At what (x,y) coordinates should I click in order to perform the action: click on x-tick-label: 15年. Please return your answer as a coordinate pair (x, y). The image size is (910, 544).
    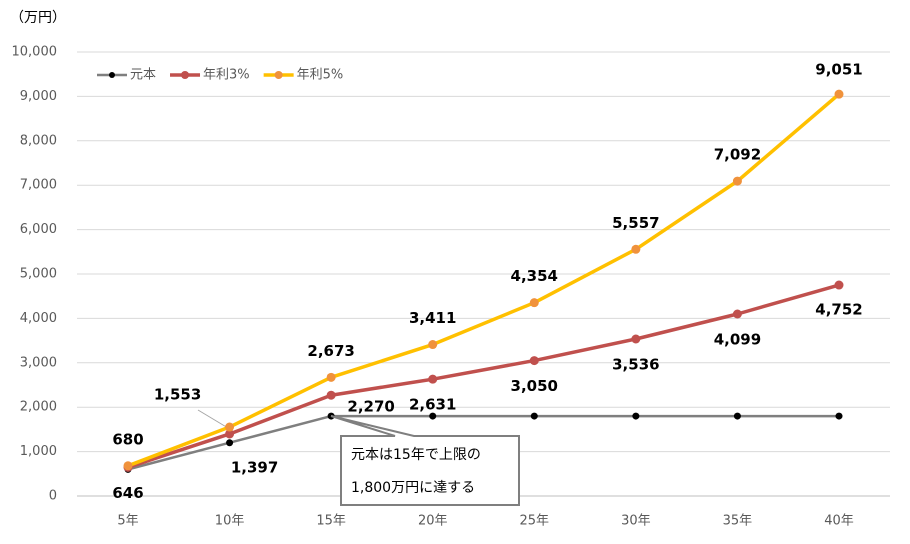
    Looking at the image, I should click on (331, 521).